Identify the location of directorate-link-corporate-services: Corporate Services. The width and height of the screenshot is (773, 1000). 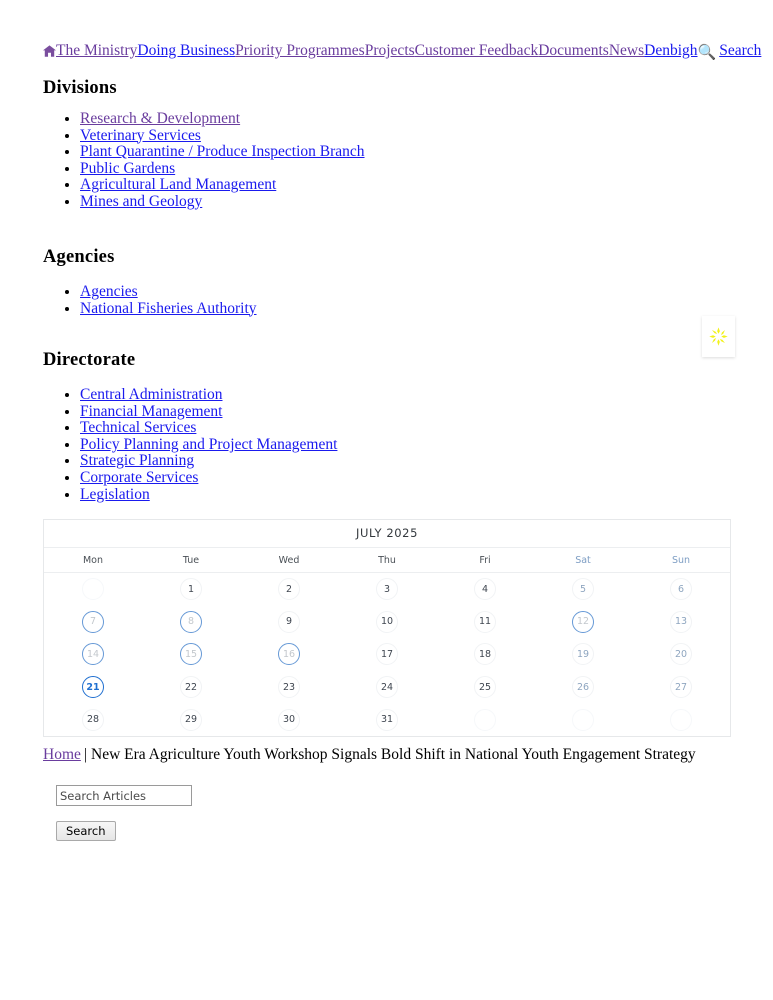
(139, 477).